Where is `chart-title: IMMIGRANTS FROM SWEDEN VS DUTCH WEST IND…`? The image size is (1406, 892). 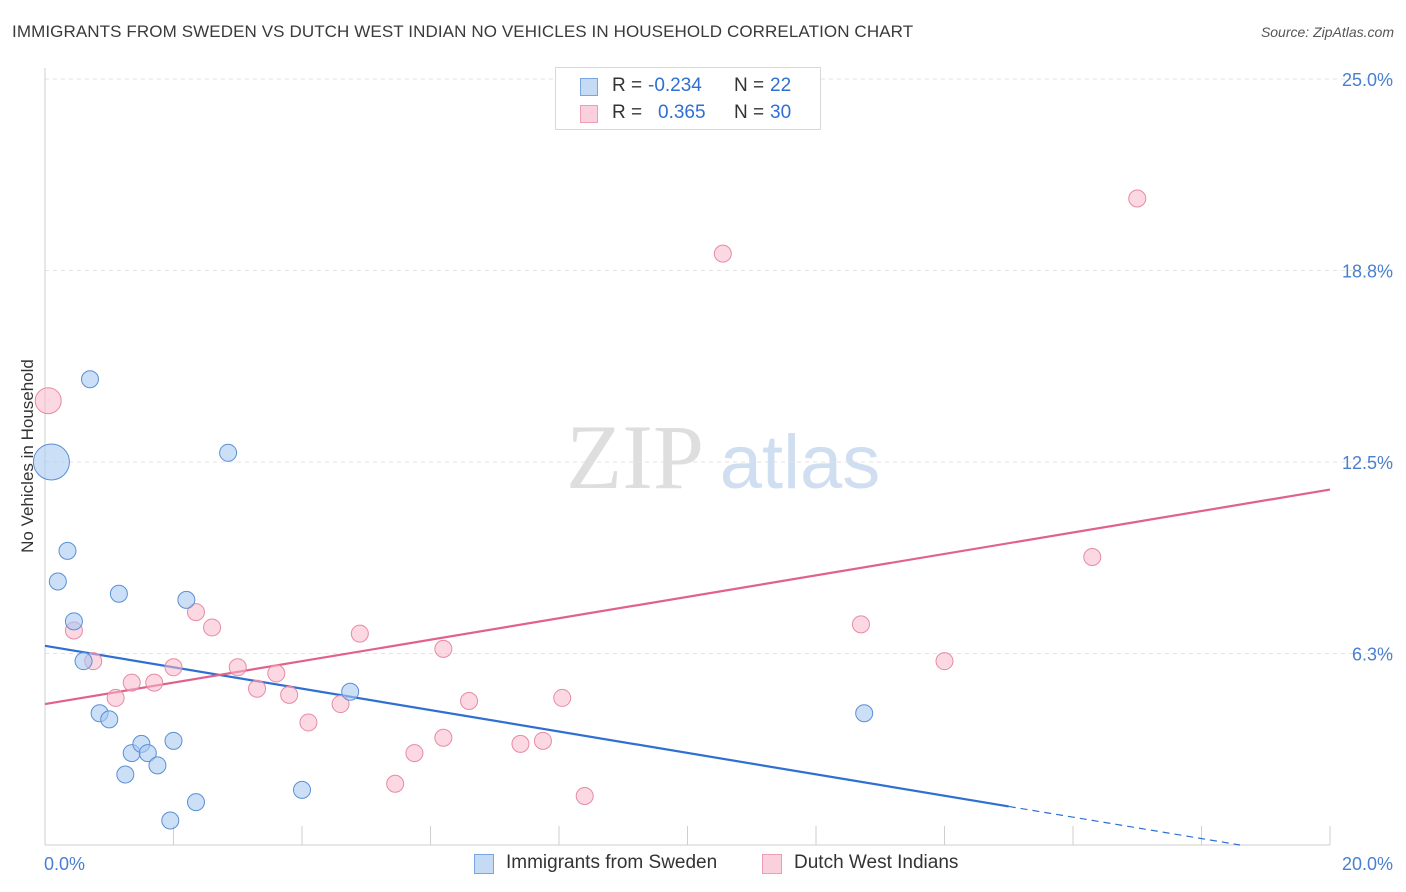
chart-title: IMMIGRANTS FROM SWEDEN VS DUTCH WEST IND… is located at coordinates (463, 31).